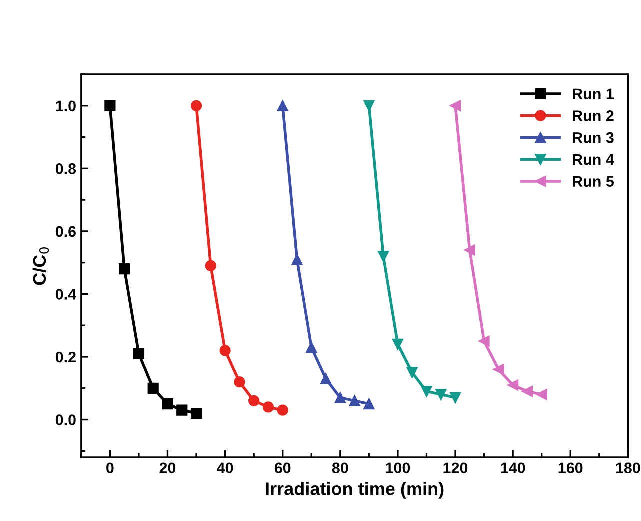  I want to click on y-axis-title: C/C$_{0}$, so click(41, 266).